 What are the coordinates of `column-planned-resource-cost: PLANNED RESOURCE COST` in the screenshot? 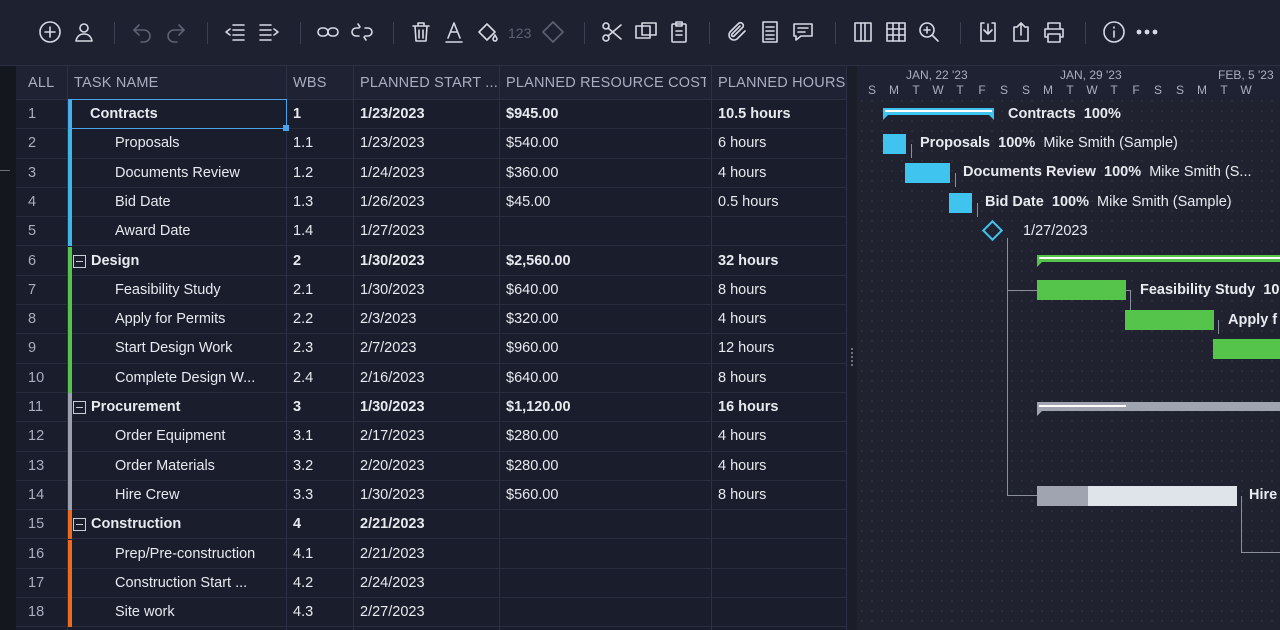 It's located at (606, 83).